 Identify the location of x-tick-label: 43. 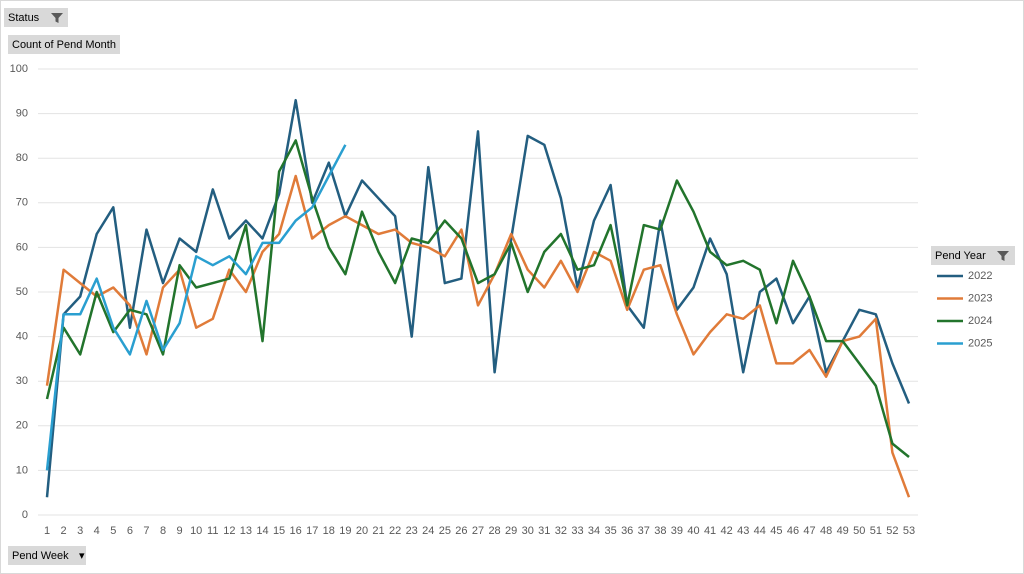
(743, 531).